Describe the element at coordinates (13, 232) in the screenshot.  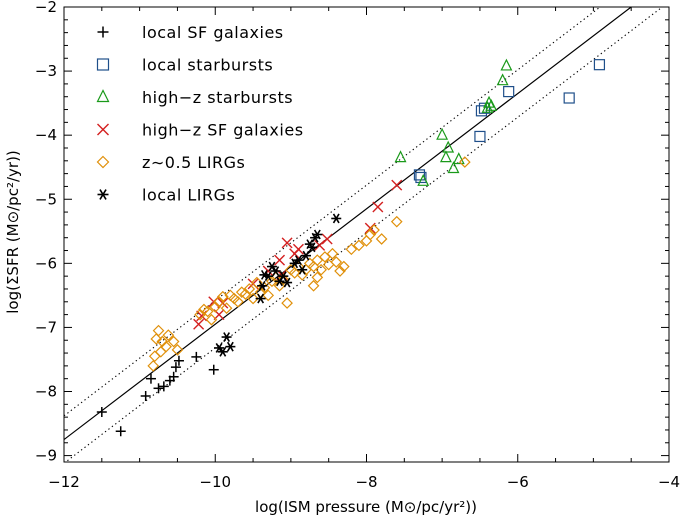
I see `y-axis-title: log(ΣSFR (M⊙/pc²/yr))` at that location.